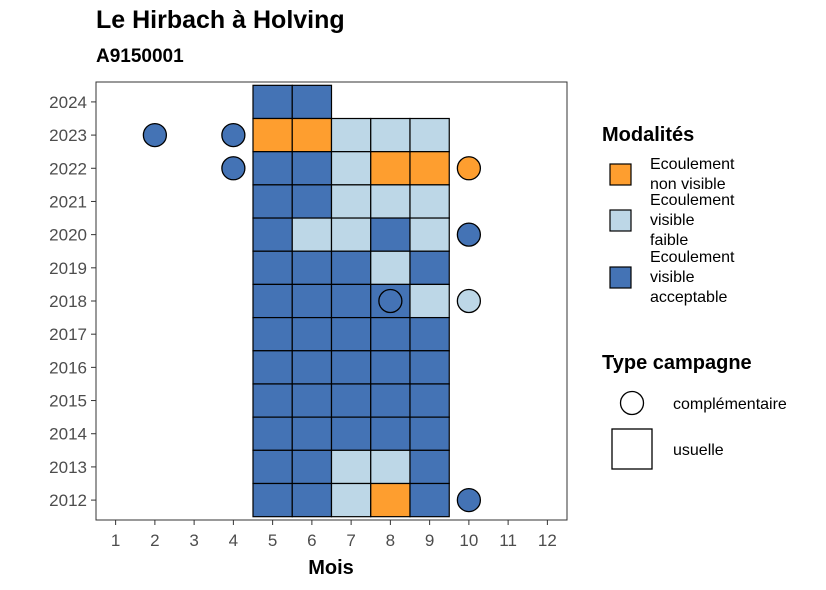  I want to click on x-tick-label: 9, so click(429, 540).